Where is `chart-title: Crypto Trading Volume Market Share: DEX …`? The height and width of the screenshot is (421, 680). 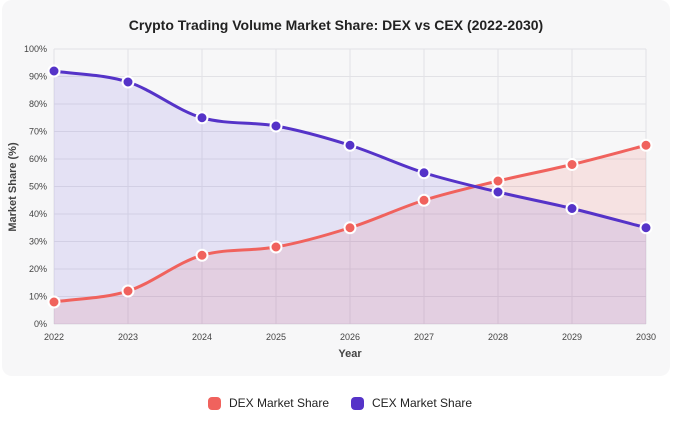 chart-title: Crypto Trading Volume Market Share: DEX … is located at coordinates (336, 25).